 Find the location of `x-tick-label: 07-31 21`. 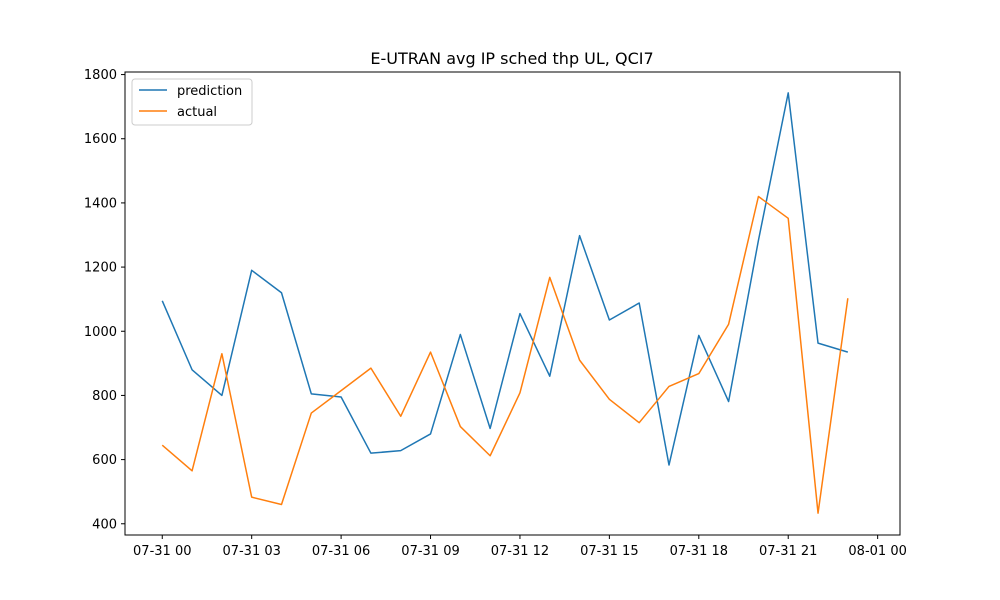

x-tick-label: 07-31 21 is located at coordinates (788, 551).